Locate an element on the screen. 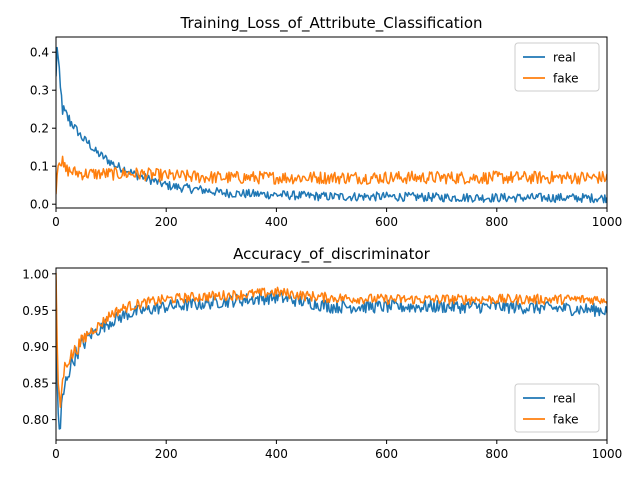  y-tick-label: 0.90 is located at coordinates (35, 347).